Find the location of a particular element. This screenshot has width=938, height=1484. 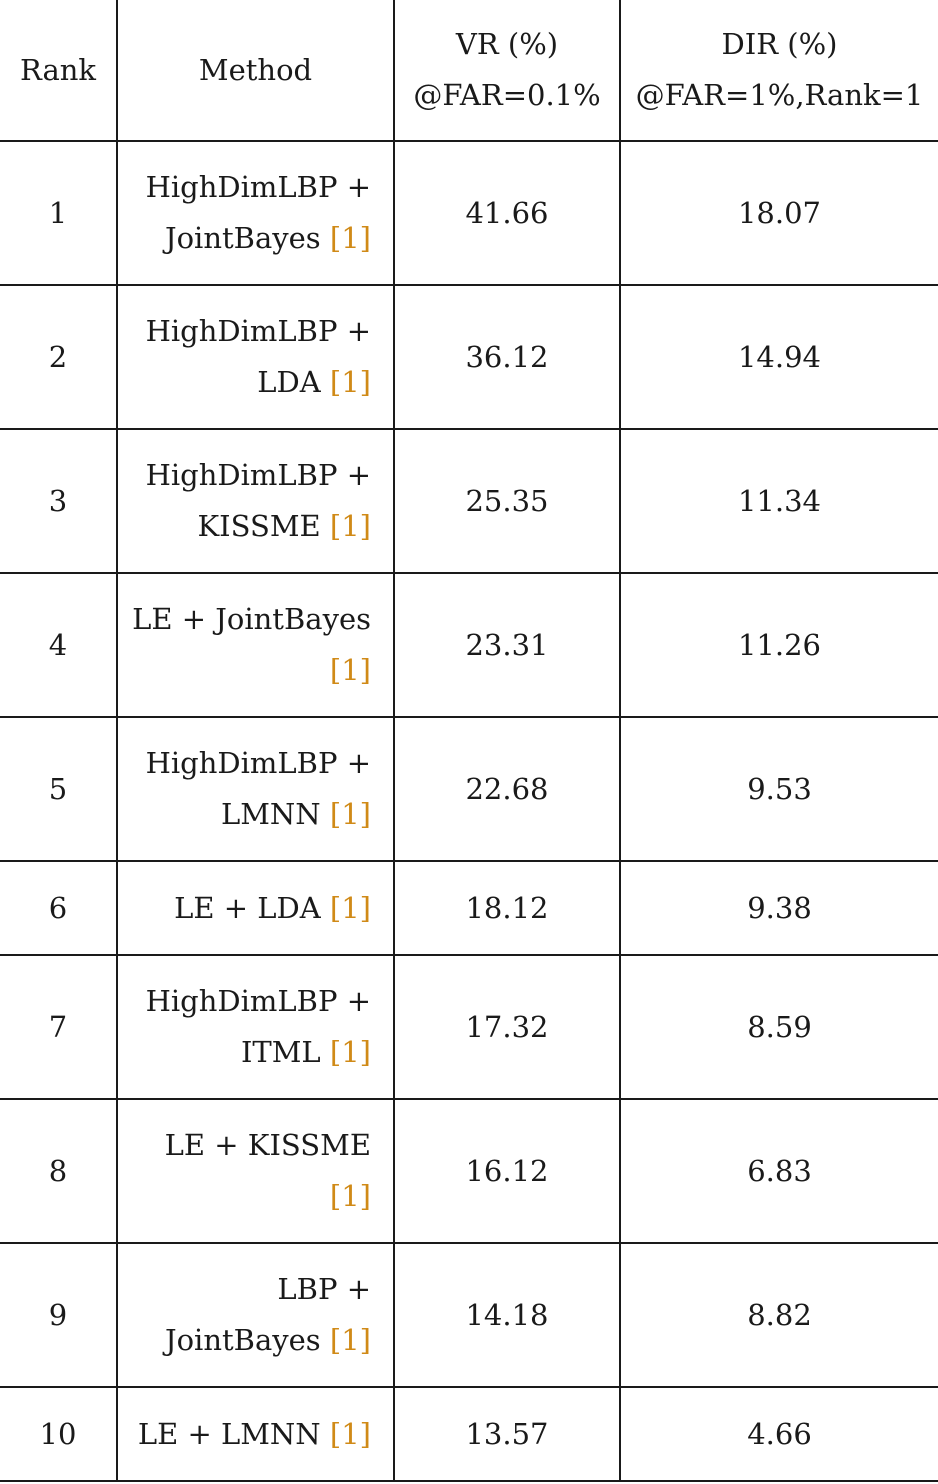

table-row: 9 LBP + JointBayes [1] 14.18 8.82 is located at coordinates (469, 1315).